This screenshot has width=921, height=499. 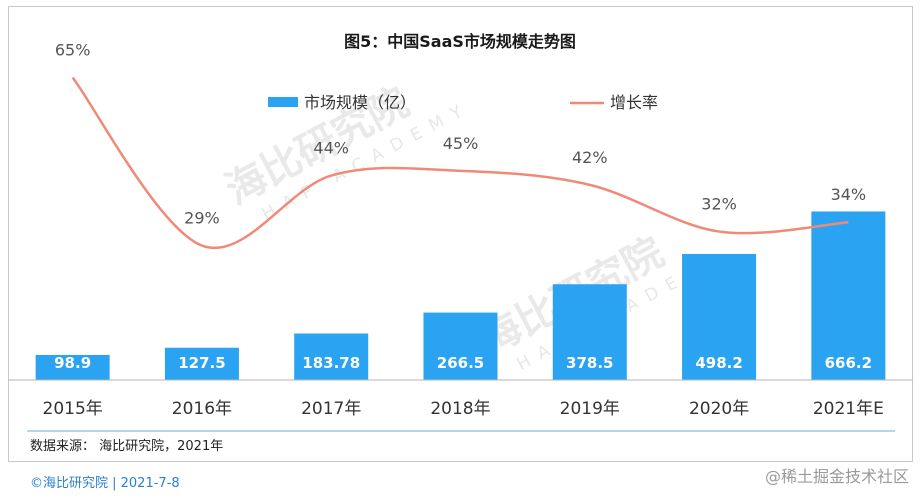 What do you see at coordinates (72, 363) in the screenshot?
I see `bar-value-label: 98.9` at bounding box center [72, 363].